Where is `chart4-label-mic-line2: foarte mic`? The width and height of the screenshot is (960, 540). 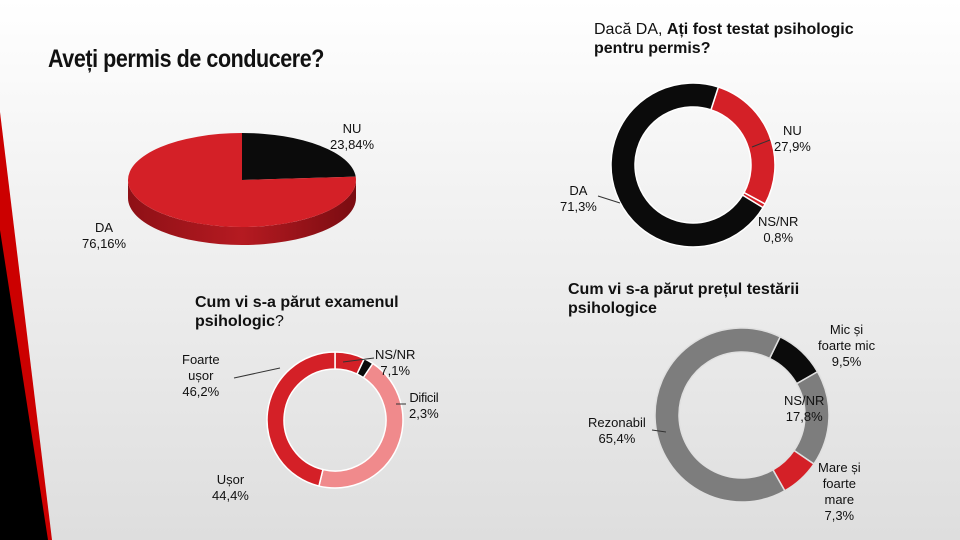 chart4-label-mic-line2: foarte mic is located at coordinates (847, 345).